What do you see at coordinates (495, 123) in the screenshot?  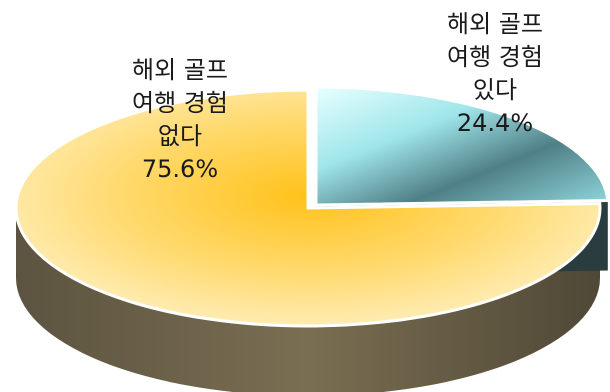 I see `slice-value-label-2: 24.4%` at bounding box center [495, 123].